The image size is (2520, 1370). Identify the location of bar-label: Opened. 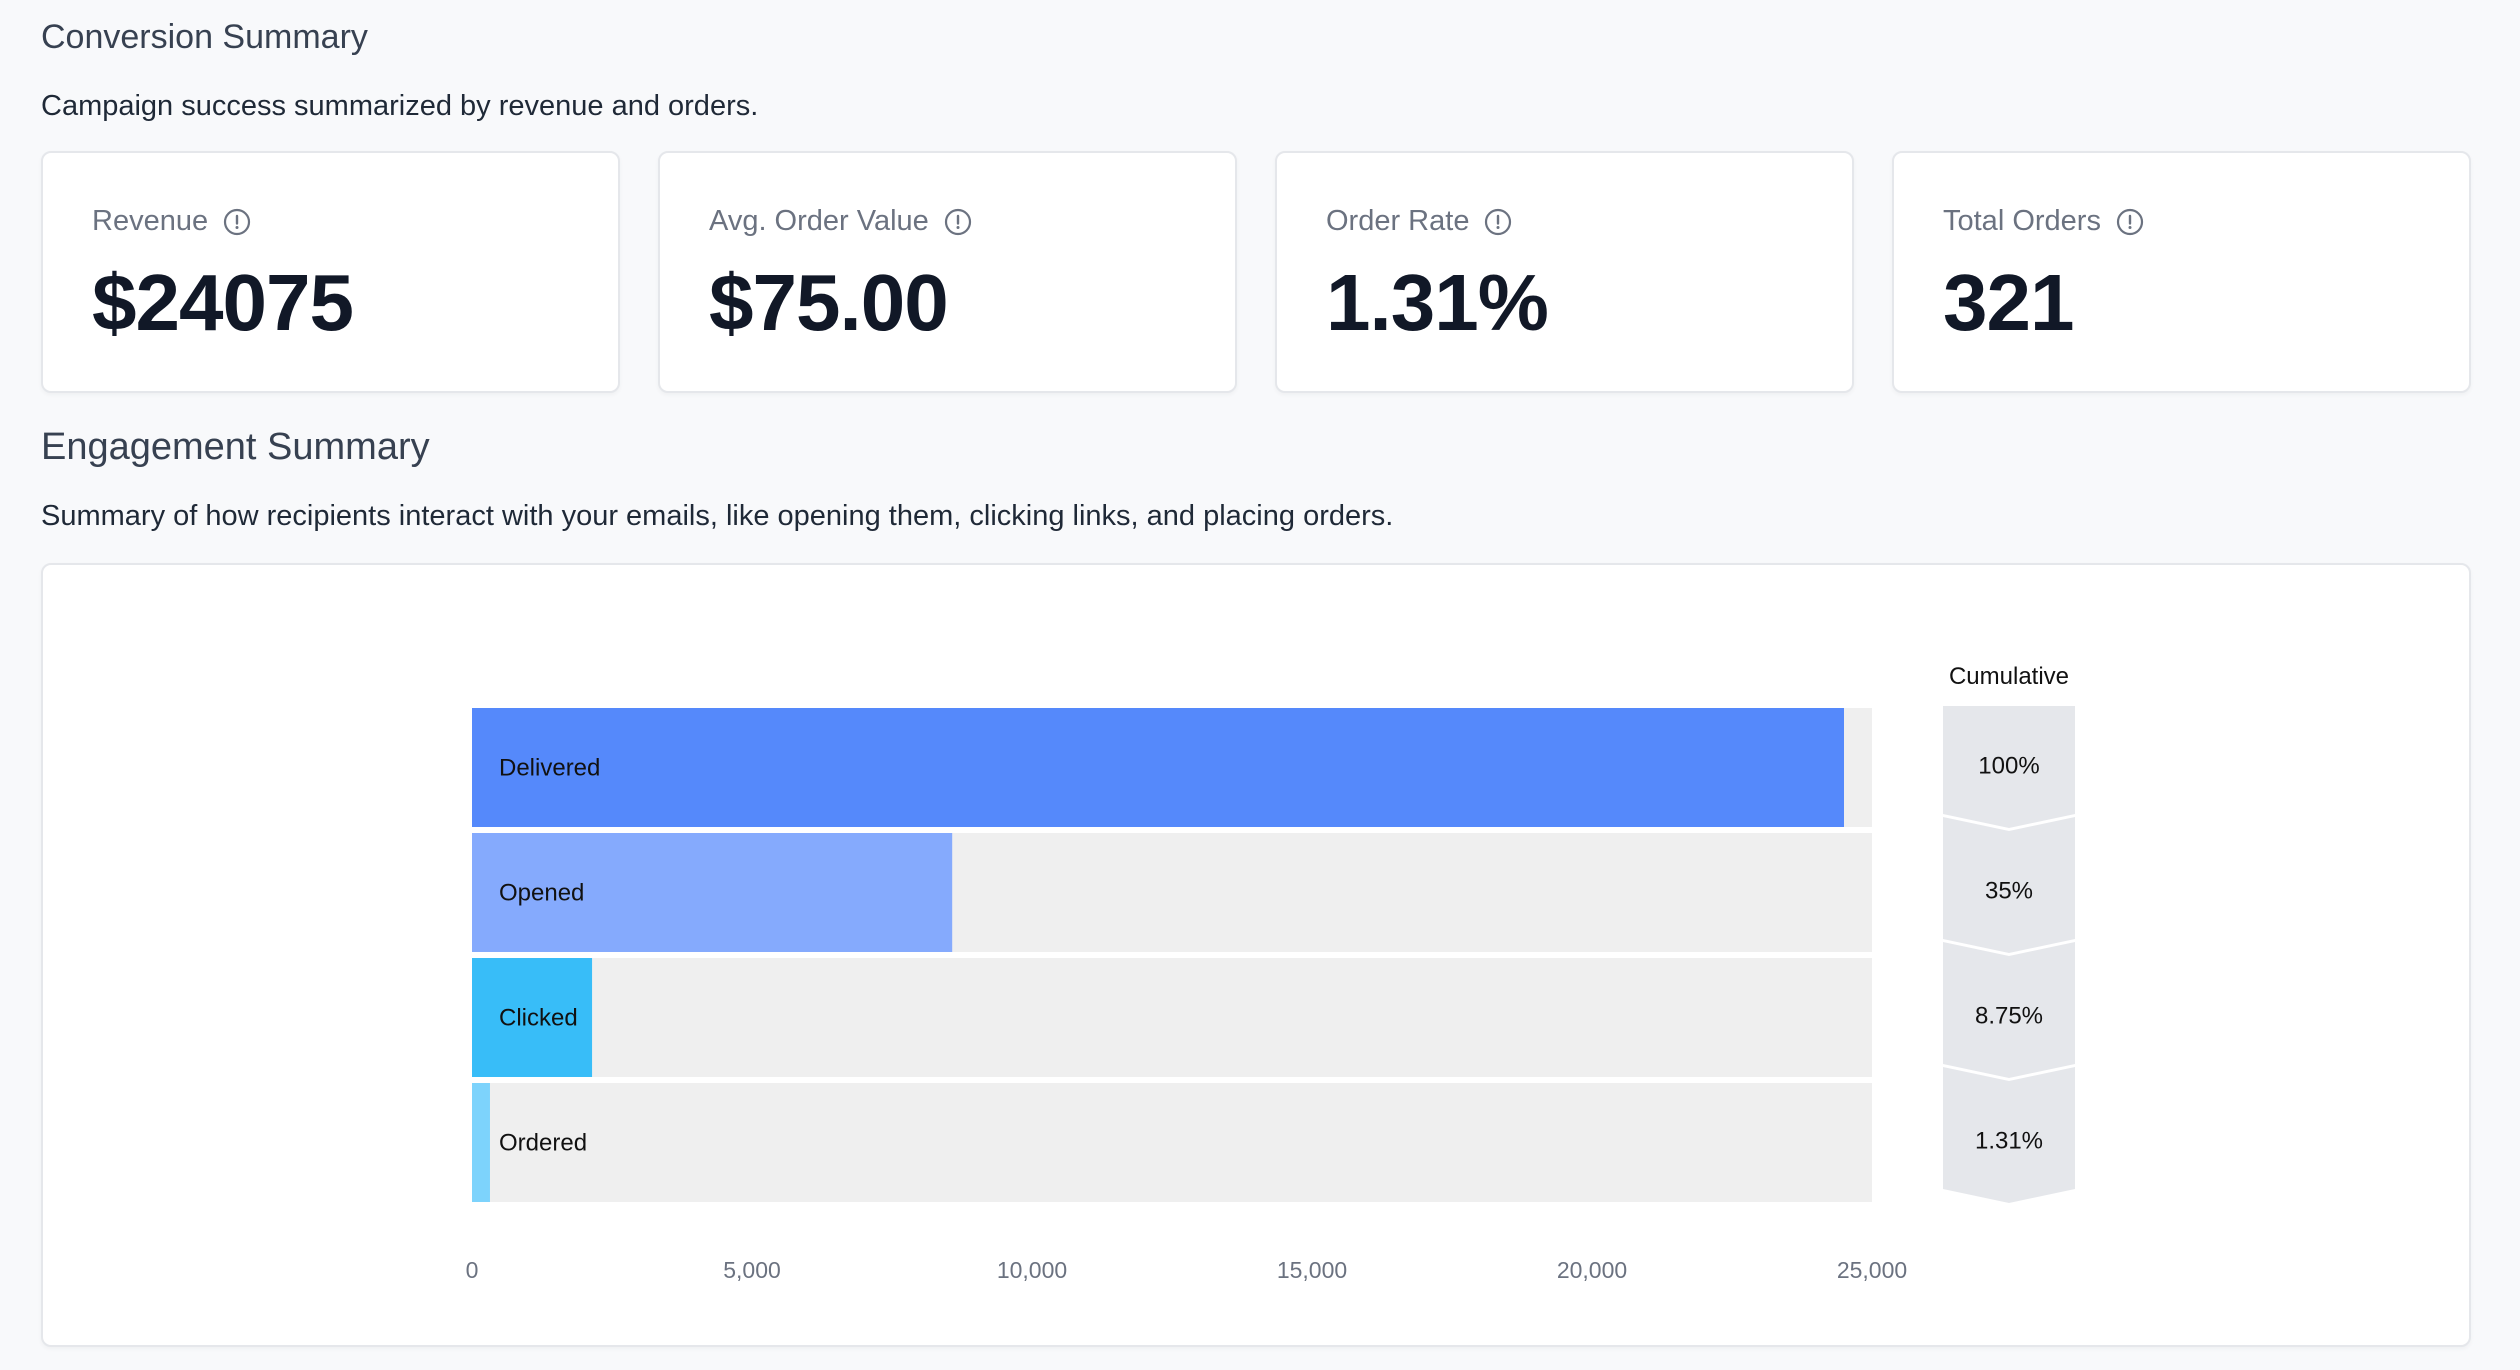
(541, 893).